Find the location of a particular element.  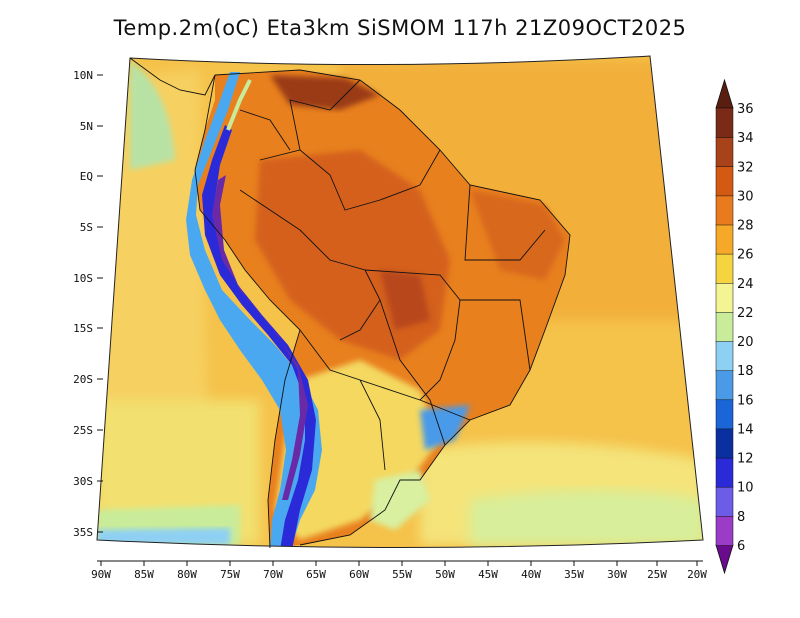

lat-label: 10S is located at coordinates (88, 278).